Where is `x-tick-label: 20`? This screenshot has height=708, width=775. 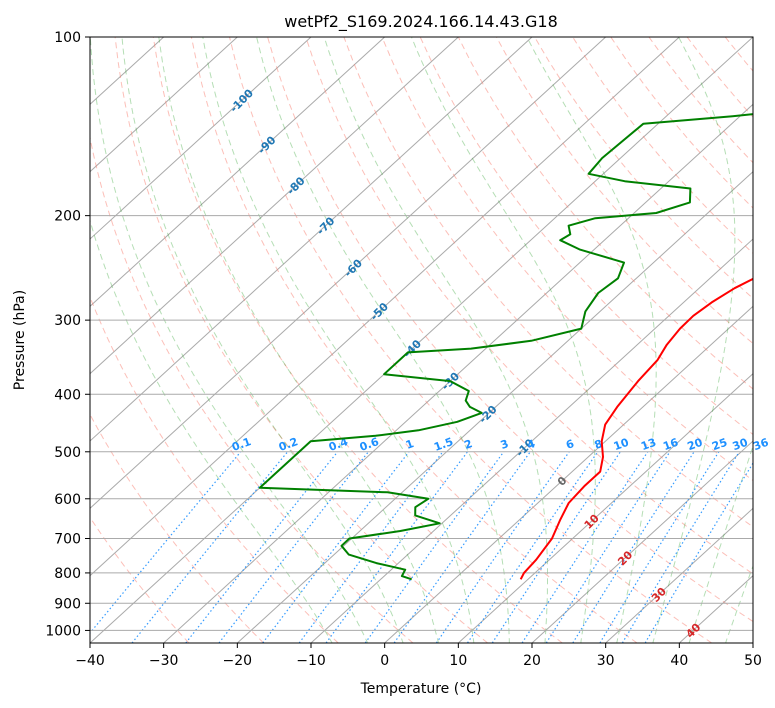 x-tick-label: 20 is located at coordinates (532, 661).